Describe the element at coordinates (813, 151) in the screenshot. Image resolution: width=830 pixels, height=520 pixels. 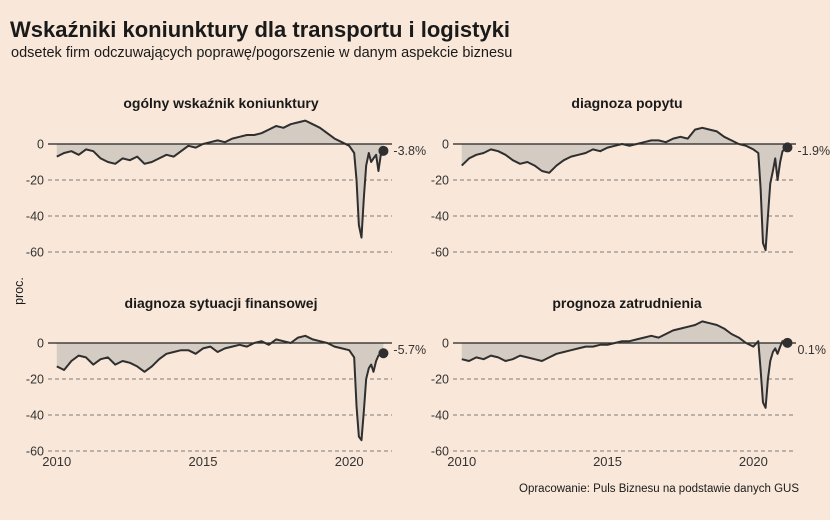
I see `end-value-label: -1.9%` at that location.